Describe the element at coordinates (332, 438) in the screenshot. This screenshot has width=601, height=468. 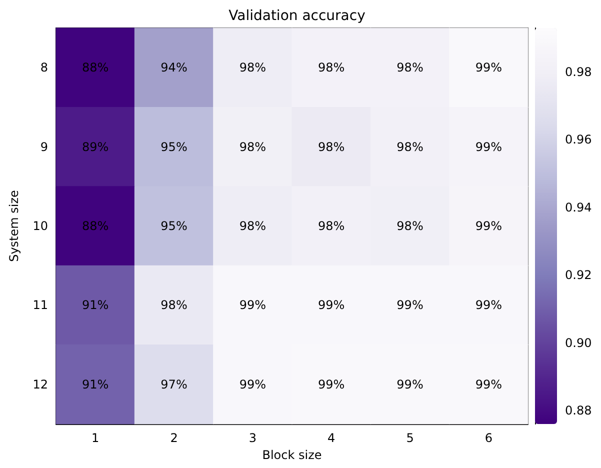
I see `x-tick-label: 4` at that location.